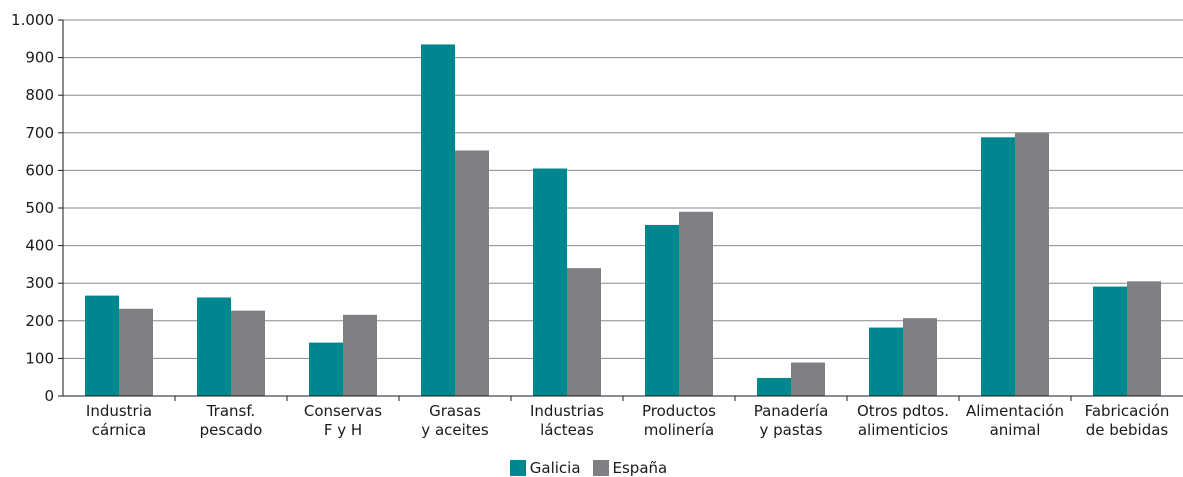 This screenshot has width=1183, height=477. I want to click on y-tick-label: 200, so click(39, 321).